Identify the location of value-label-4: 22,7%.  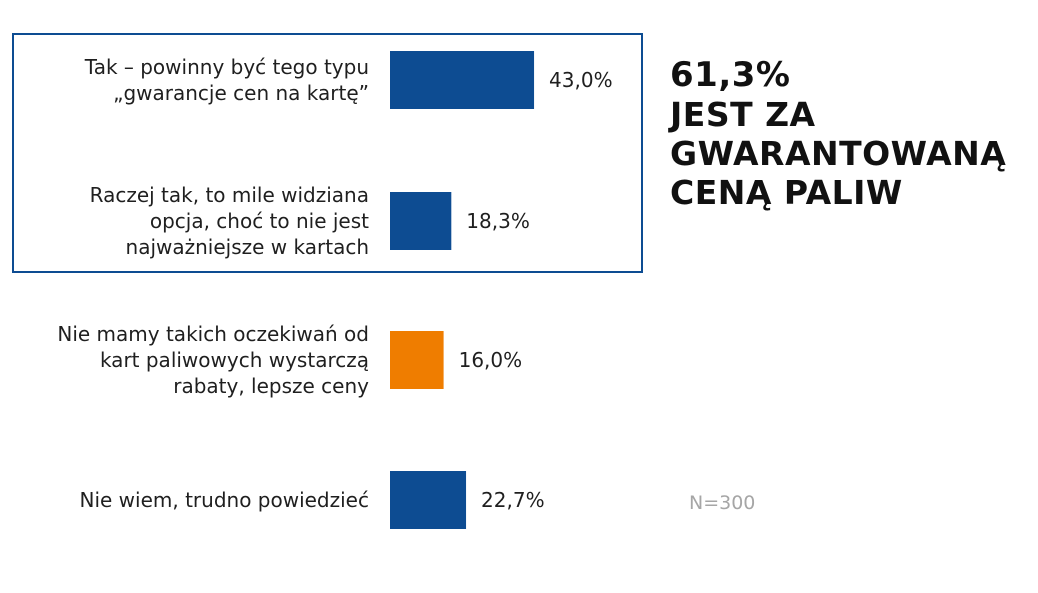
(513, 500).